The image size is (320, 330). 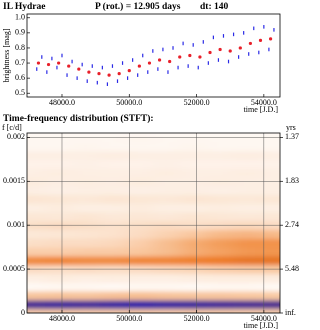 I want to click on y2-tick-label: inf., so click(x=290, y=312).